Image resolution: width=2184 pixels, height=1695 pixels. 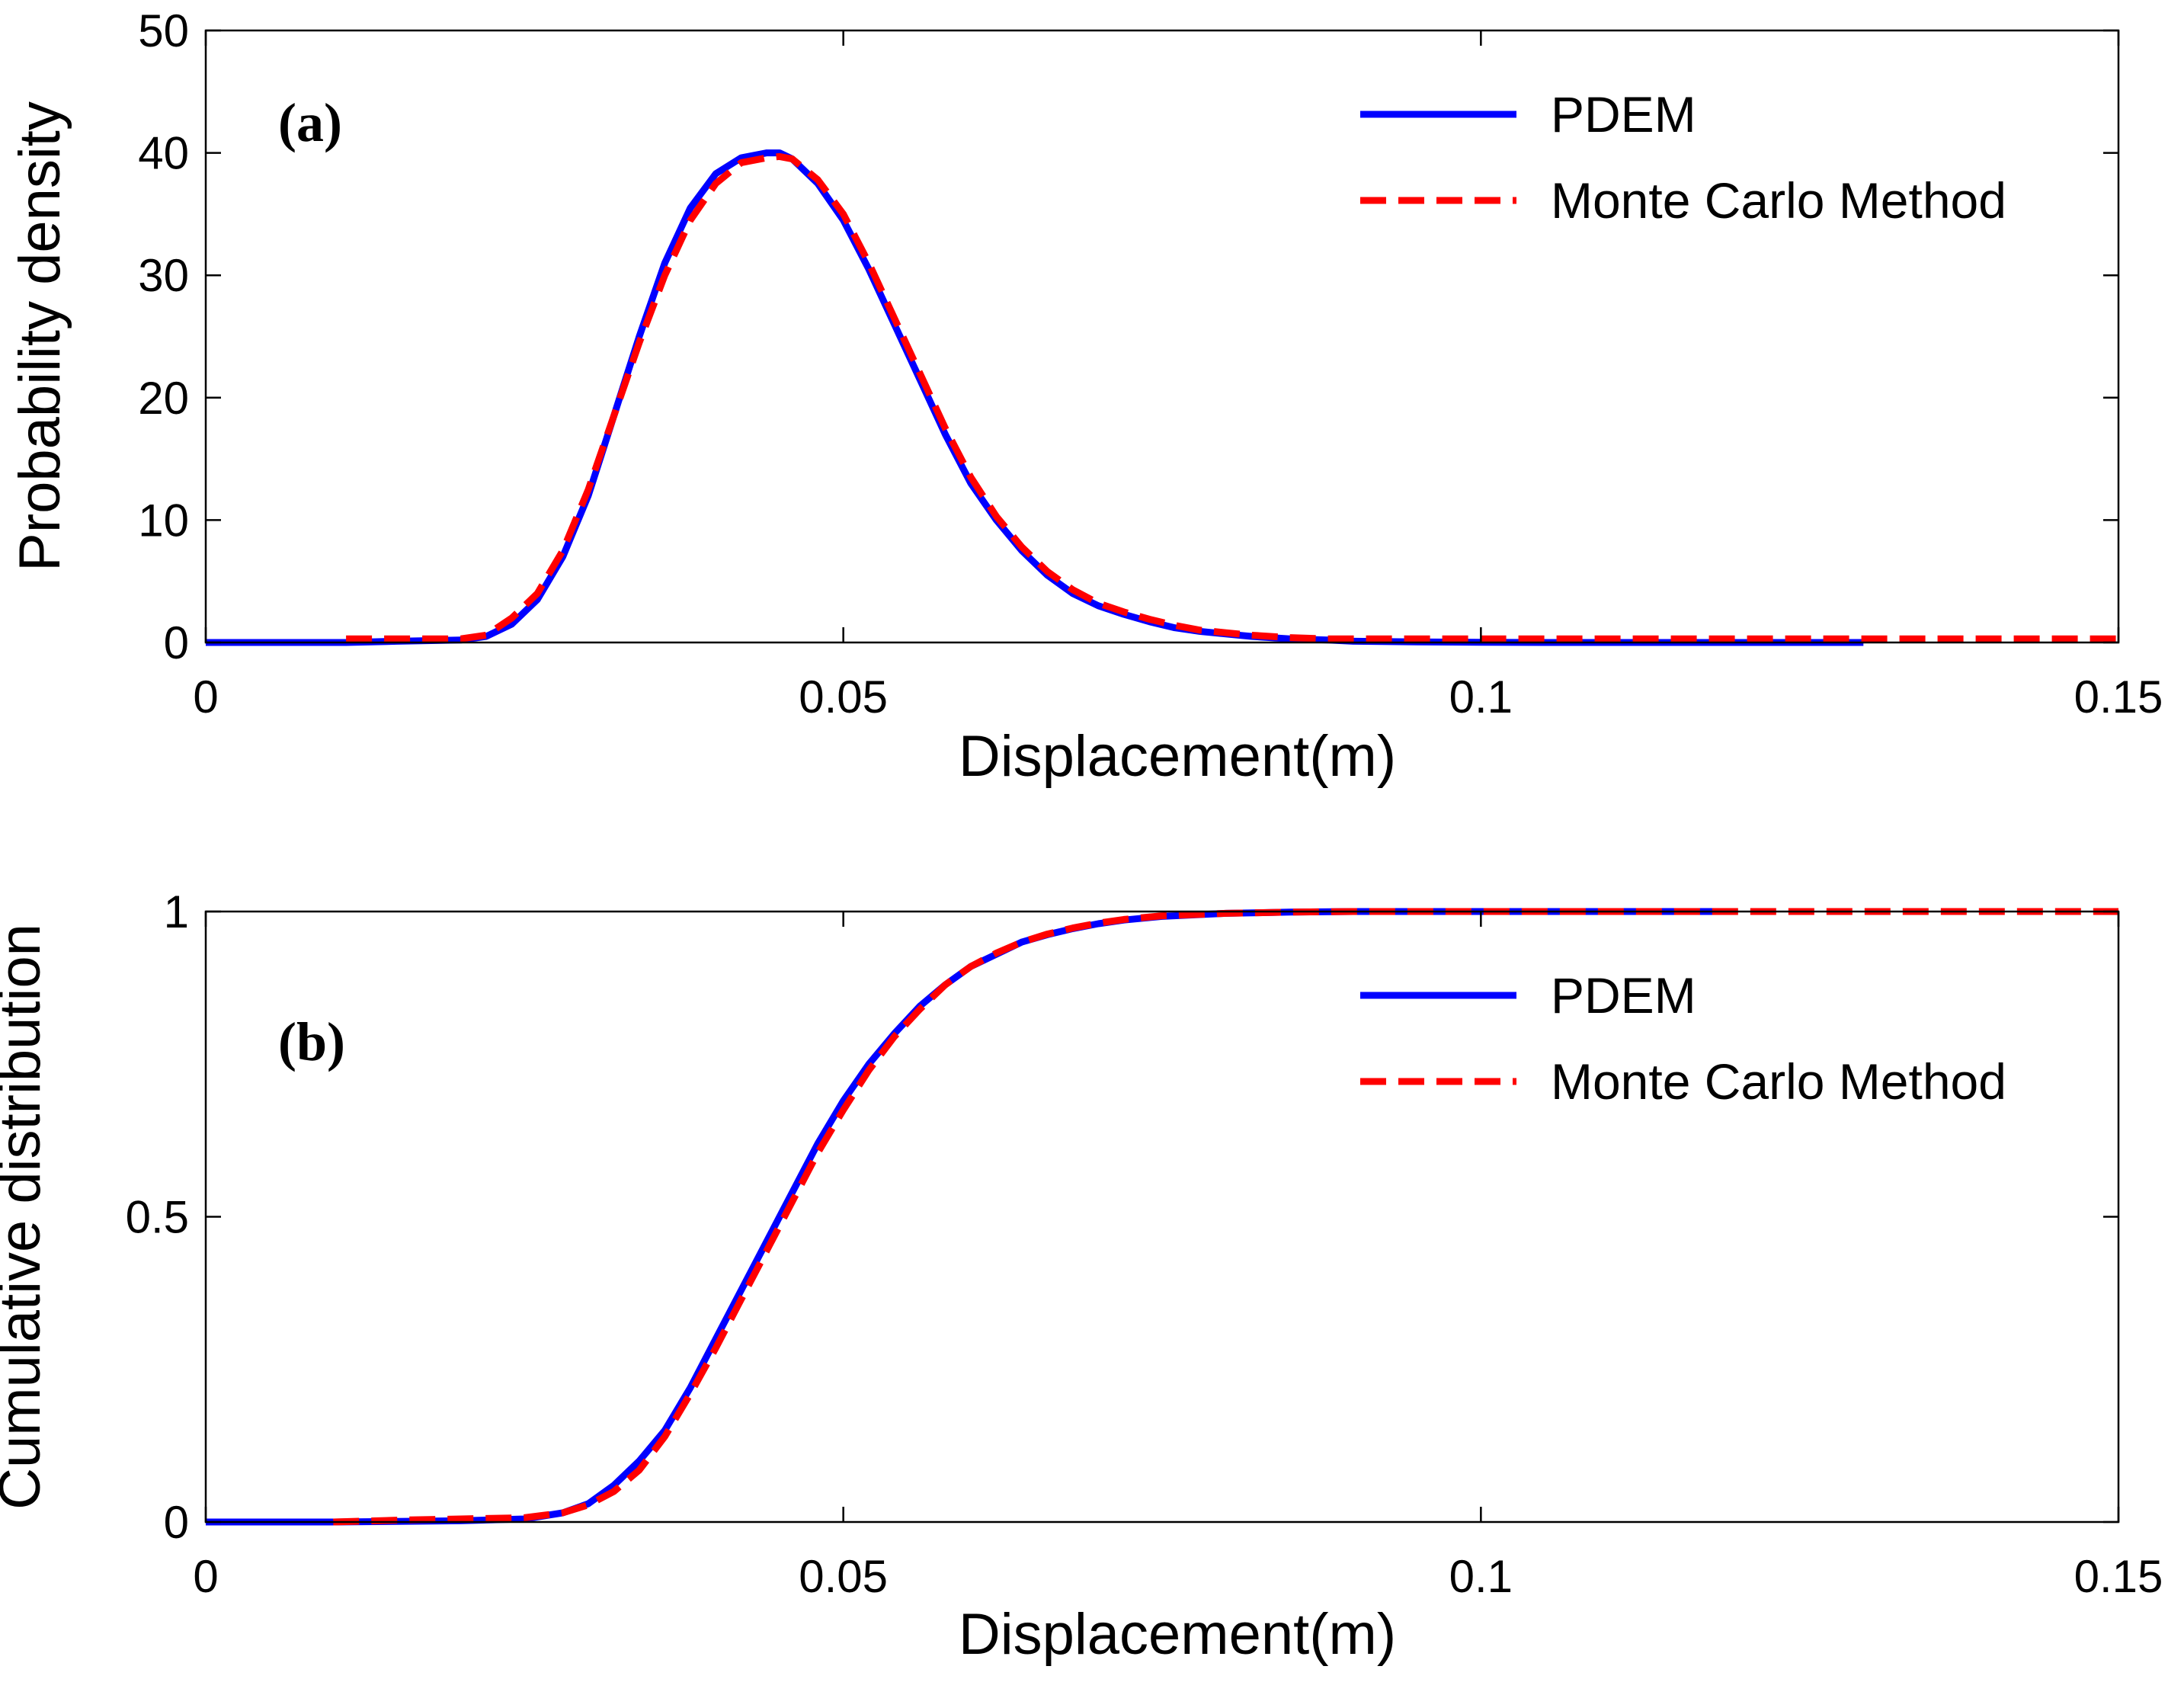 What do you see at coordinates (163, 153) in the screenshot?
I see `y-tick-label: 40` at bounding box center [163, 153].